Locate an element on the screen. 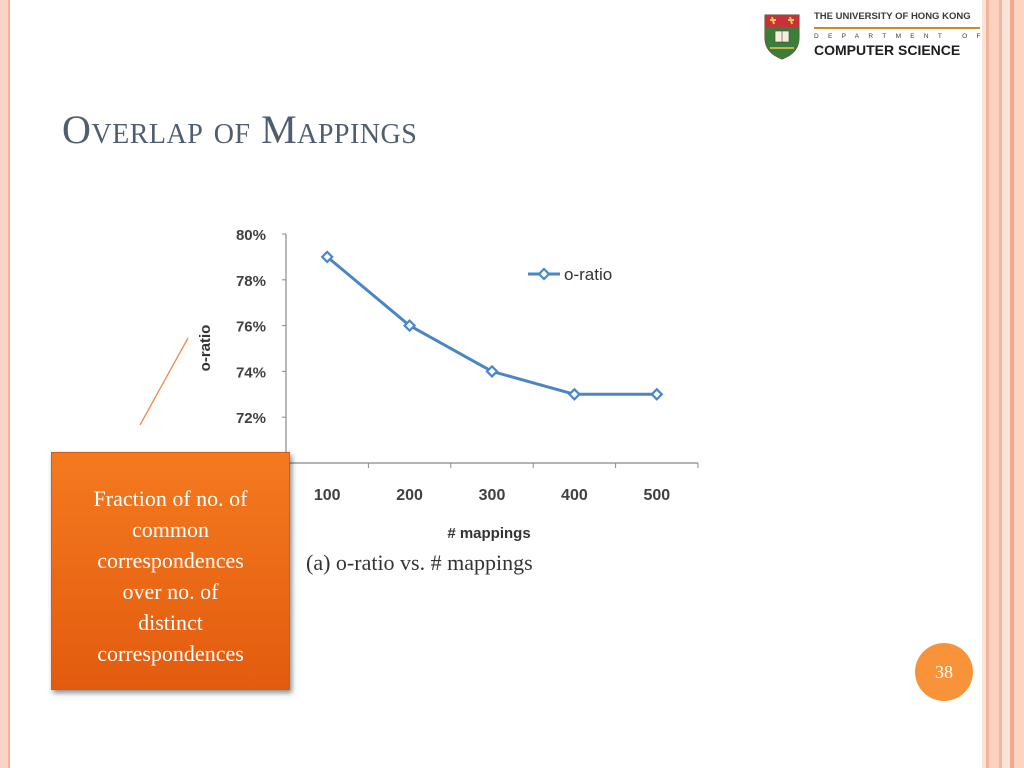  y-axis-title: o-ratio is located at coordinates (205, 348).